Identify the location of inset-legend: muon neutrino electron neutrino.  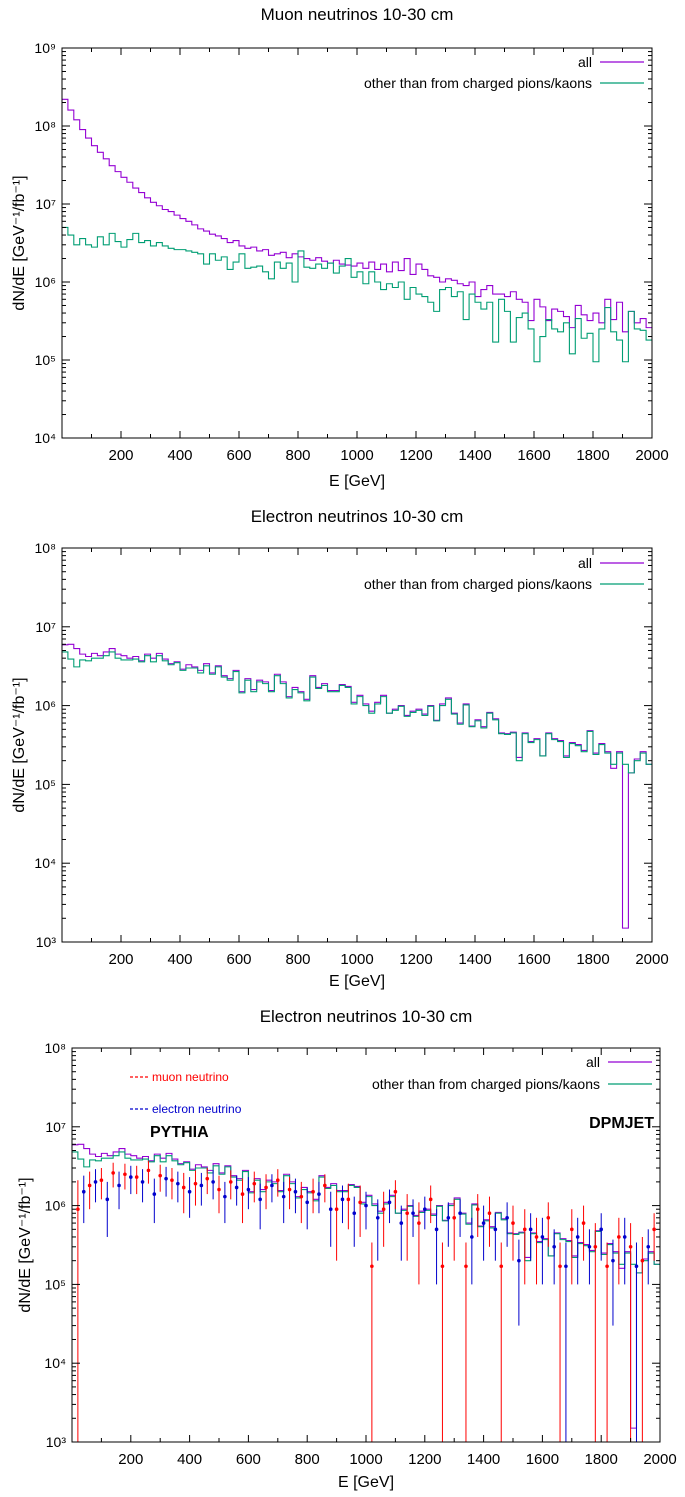
(186, 1093).